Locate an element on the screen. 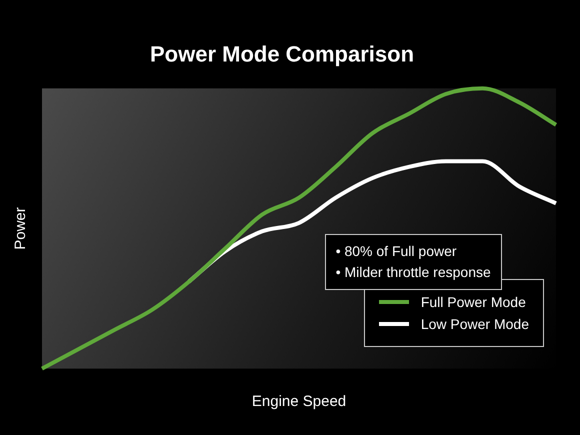 The height and width of the screenshot is (435, 580). annotation: • Milder throttle response is located at coordinates (413, 272).